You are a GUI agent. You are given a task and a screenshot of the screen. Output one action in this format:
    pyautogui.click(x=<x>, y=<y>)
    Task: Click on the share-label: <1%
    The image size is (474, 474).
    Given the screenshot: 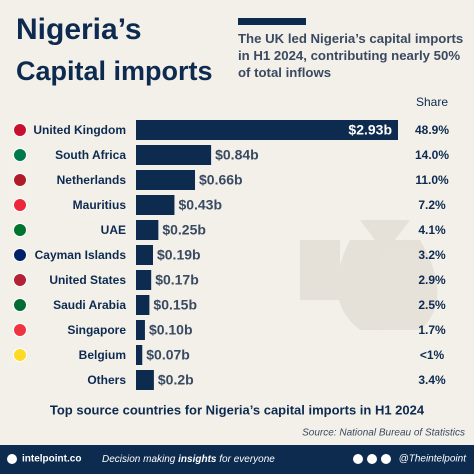 What is the action you would take?
    pyautogui.click(x=432, y=355)
    